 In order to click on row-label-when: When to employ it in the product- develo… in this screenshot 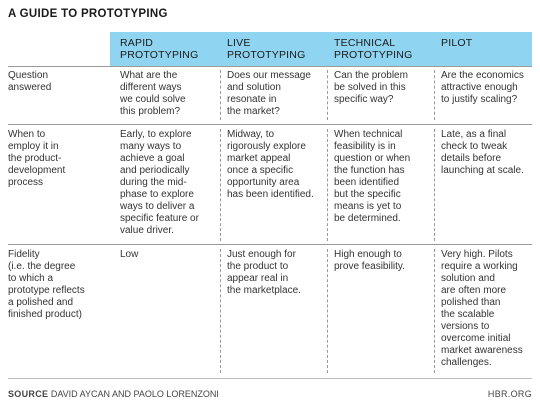, I will do `click(37, 158)`.